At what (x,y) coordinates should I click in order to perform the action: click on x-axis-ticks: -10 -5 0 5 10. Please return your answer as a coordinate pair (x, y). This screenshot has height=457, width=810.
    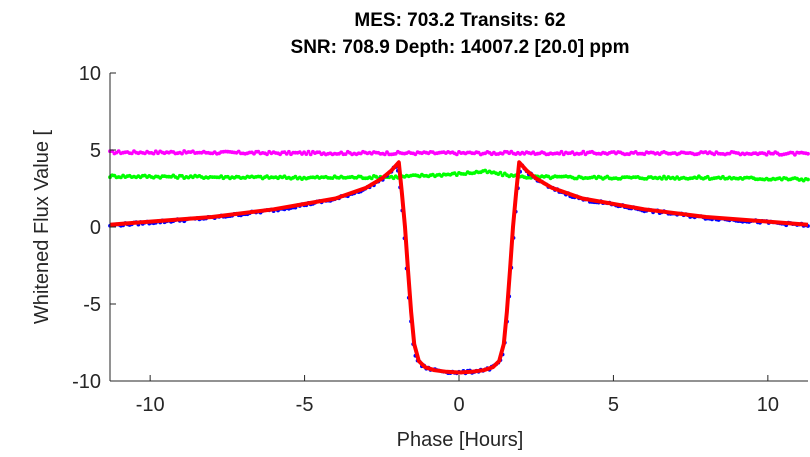
    Looking at the image, I should click on (457, 395).